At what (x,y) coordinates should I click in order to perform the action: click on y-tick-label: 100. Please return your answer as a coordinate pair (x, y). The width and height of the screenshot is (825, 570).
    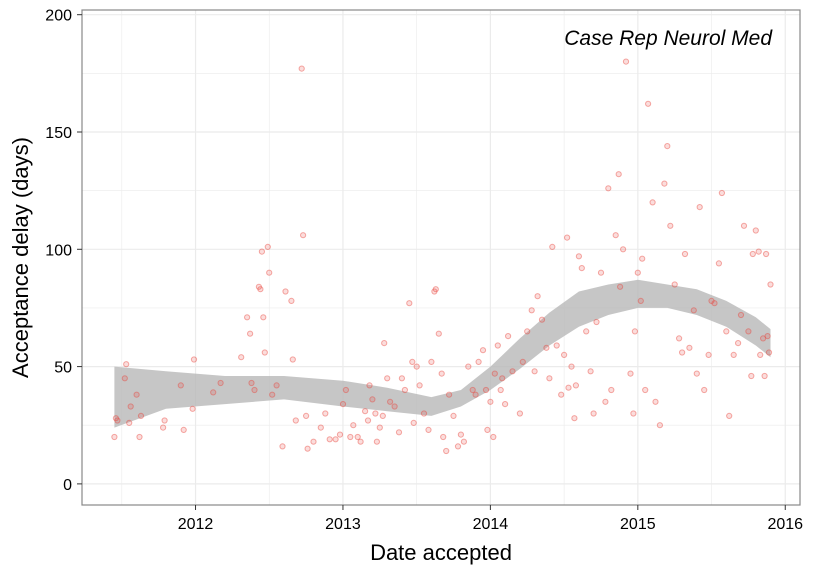
    Looking at the image, I should click on (58, 250).